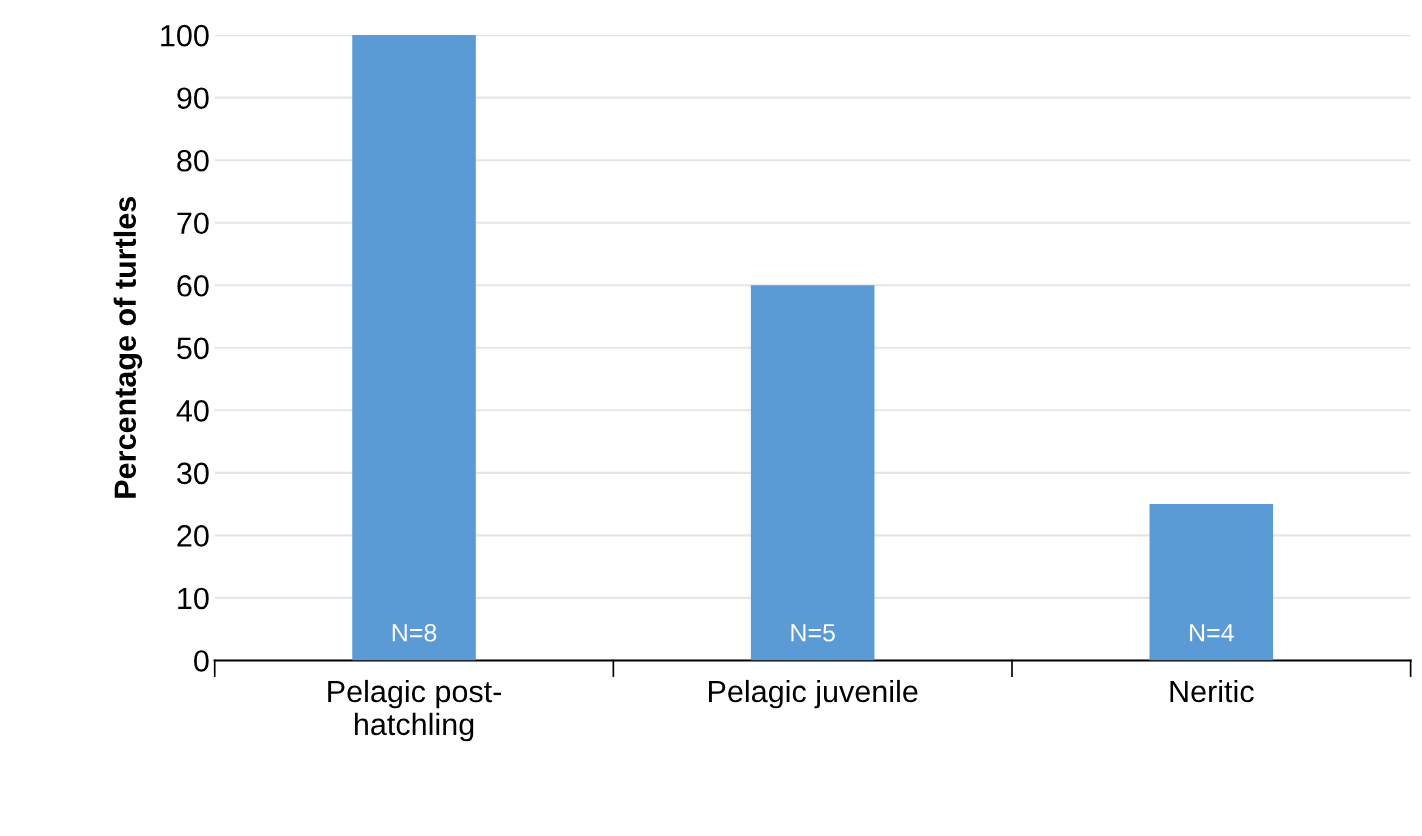 This screenshot has width=1422, height=836. I want to click on y-tick-label: 10, so click(193, 598).